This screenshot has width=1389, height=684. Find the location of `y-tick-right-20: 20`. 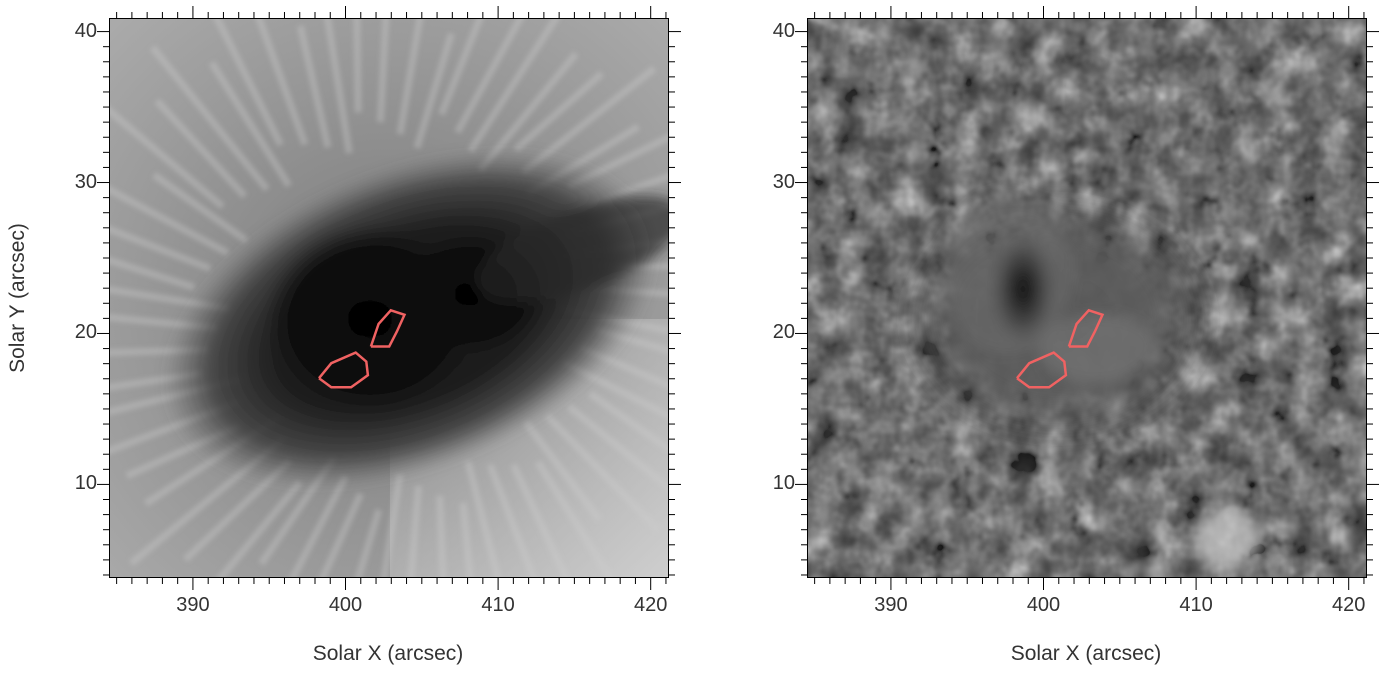

y-tick-right-20: 20 is located at coordinates (783, 332).